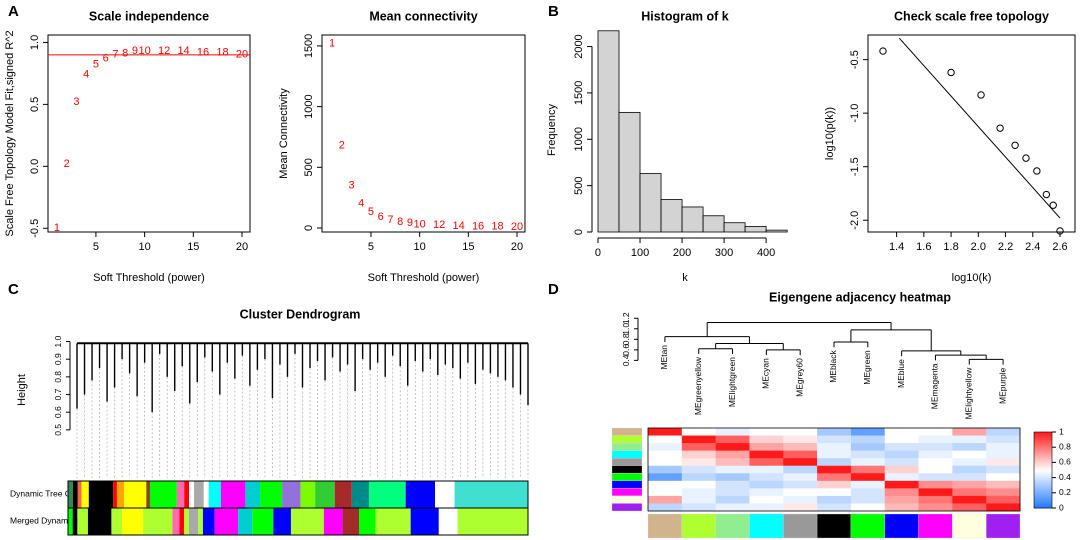  What do you see at coordinates (309, 46) in the screenshot?
I see `y-tick-label: 1500` at bounding box center [309, 46].